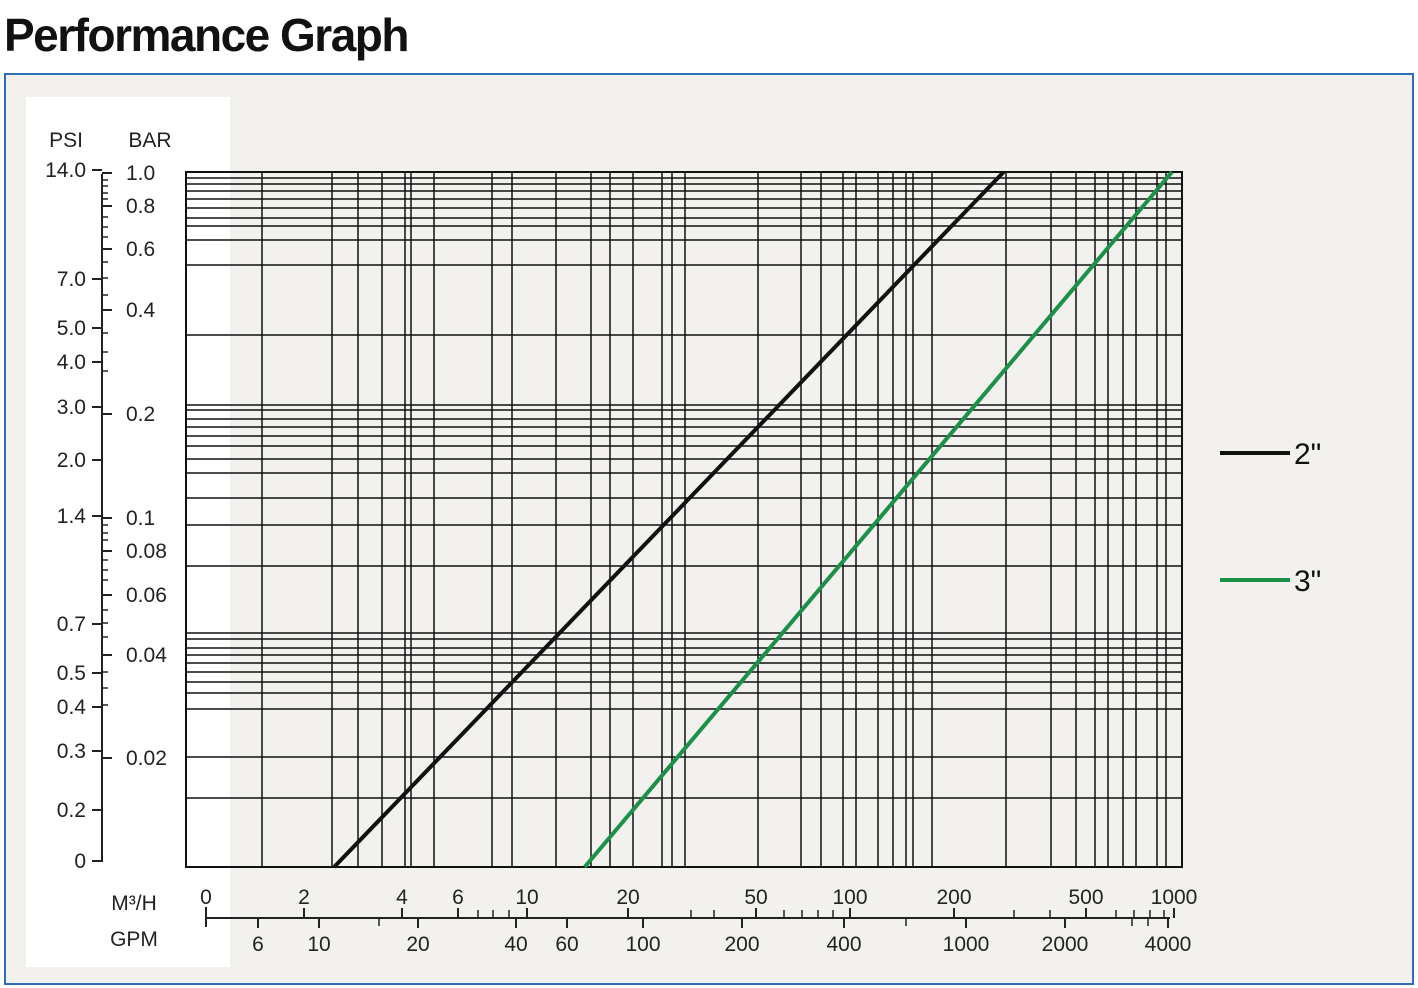 Image resolution: width=1418 pixels, height=988 pixels. I want to click on psi-tick-label: 4.0, so click(71, 362).